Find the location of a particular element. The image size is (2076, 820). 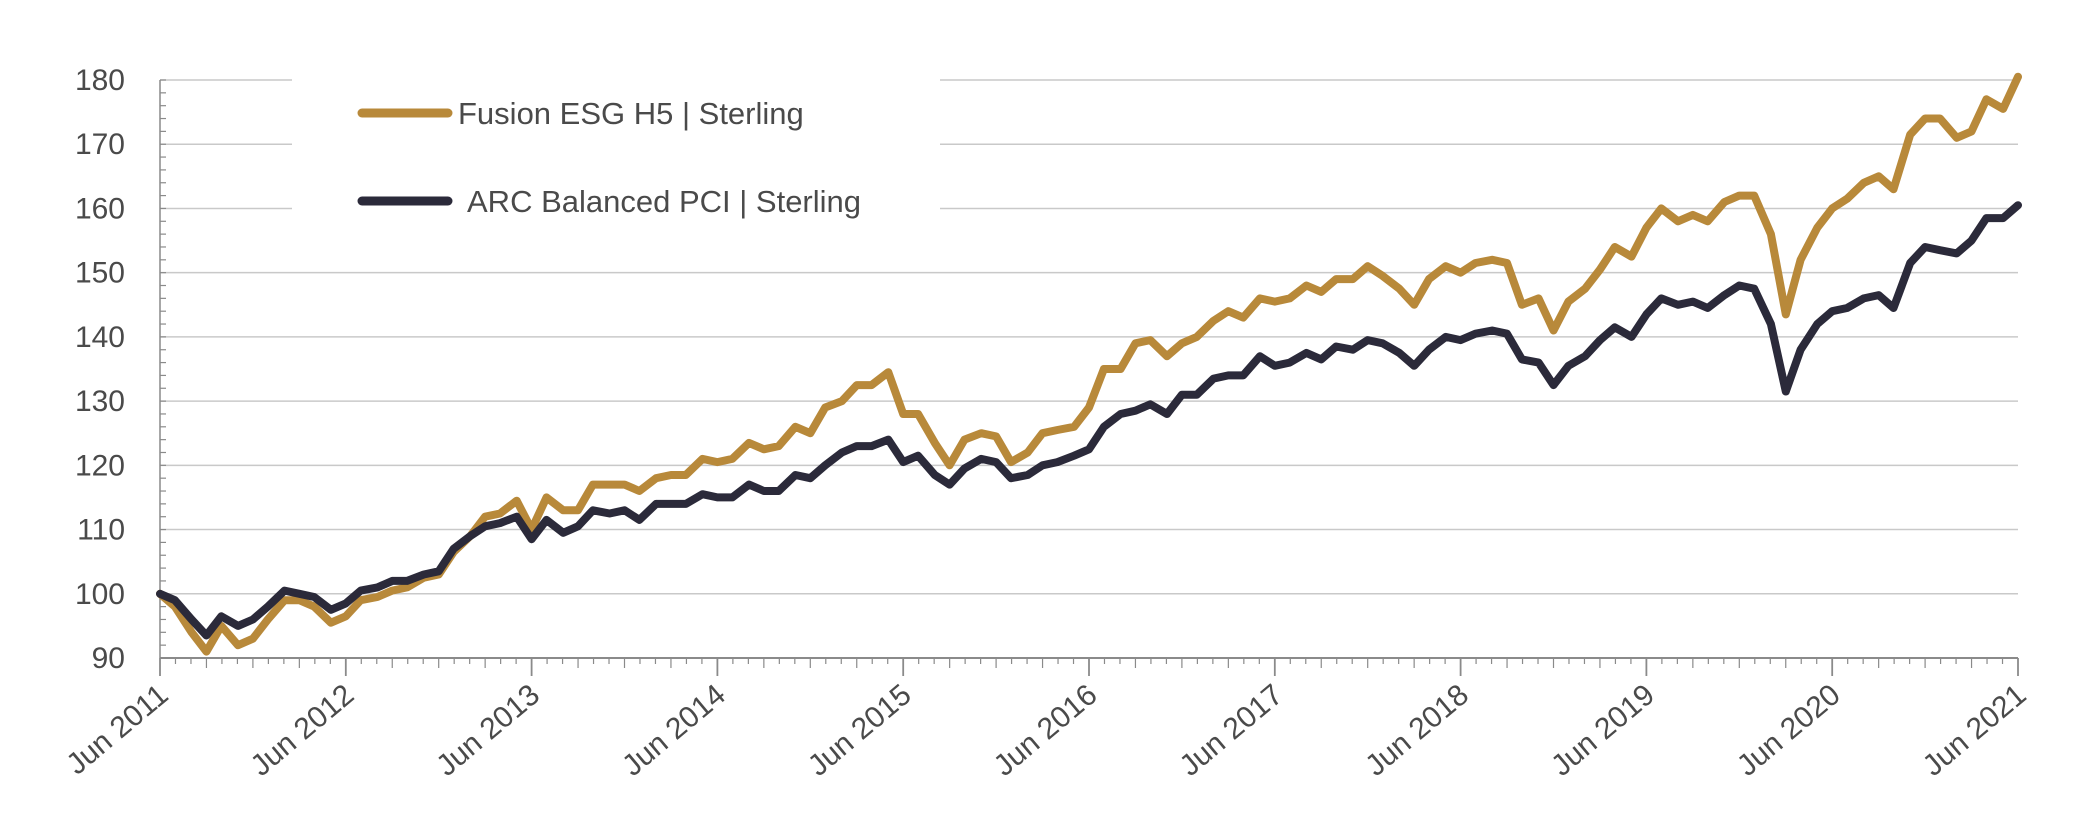

y-tick-label: 120 is located at coordinates (100, 465).